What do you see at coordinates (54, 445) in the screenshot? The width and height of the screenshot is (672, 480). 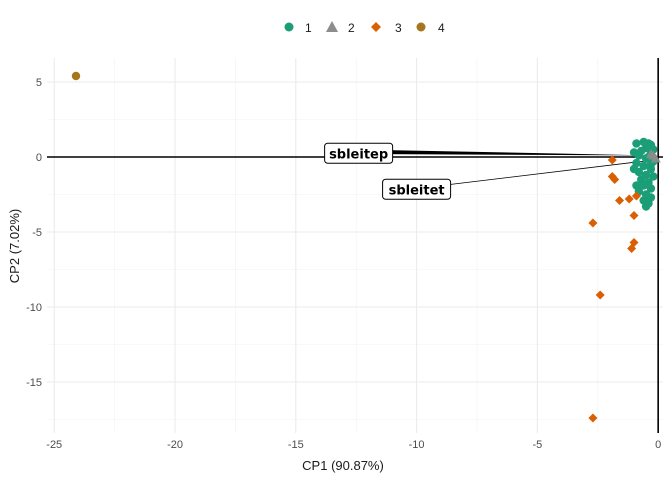 I see `x-tick-label: -25` at bounding box center [54, 445].